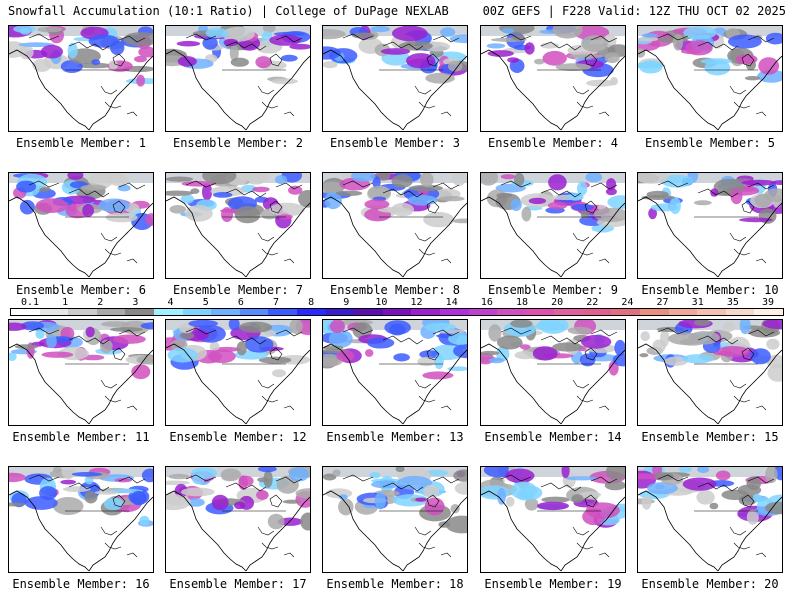 The width and height of the screenshot is (800, 600). What do you see at coordinates (81, 290) in the screenshot?
I see `ensemble-member-label: Ensemble Member: 6` at bounding box center [81, 290].